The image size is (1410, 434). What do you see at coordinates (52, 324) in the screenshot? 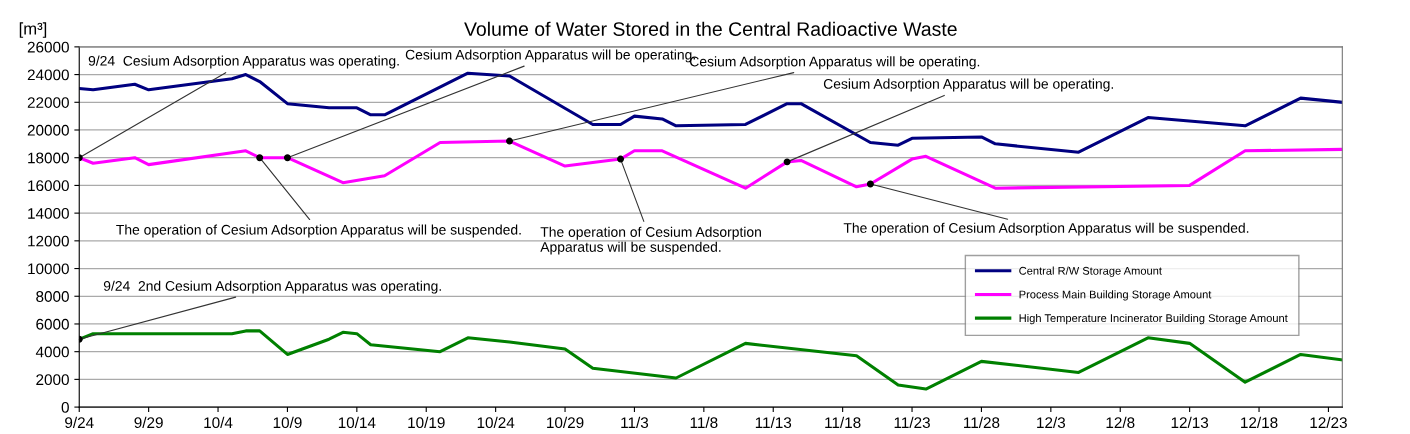
I see `y-tick-label: 6000` at bounding box center [52, 324].